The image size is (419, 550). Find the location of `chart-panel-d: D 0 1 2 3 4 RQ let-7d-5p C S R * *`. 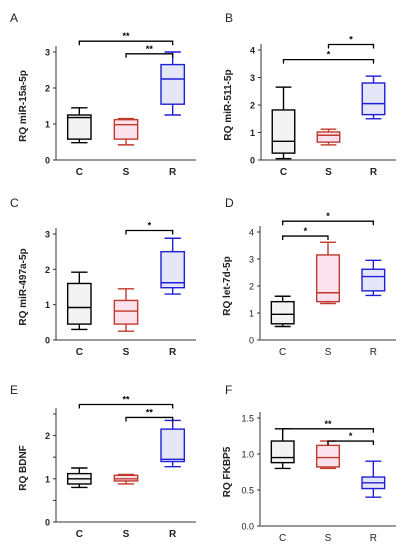

chart-panel-d: D 0 1 2 3 4 RQ let-7d-5p C S R * * is located at coordinates (309, 277).